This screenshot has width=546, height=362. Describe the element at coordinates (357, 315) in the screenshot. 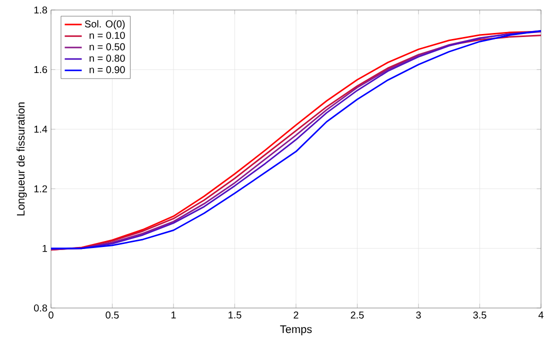

I see `x-tick-label: 2.5` at that location.